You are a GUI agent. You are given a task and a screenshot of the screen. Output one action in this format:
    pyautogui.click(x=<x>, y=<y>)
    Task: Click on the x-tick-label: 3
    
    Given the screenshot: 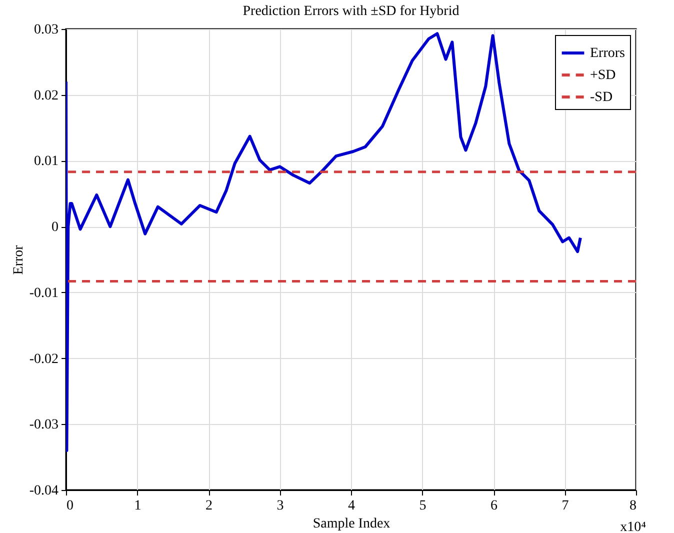 What is the action you would take?
    pyautogui.click(x=280, y=506)
    